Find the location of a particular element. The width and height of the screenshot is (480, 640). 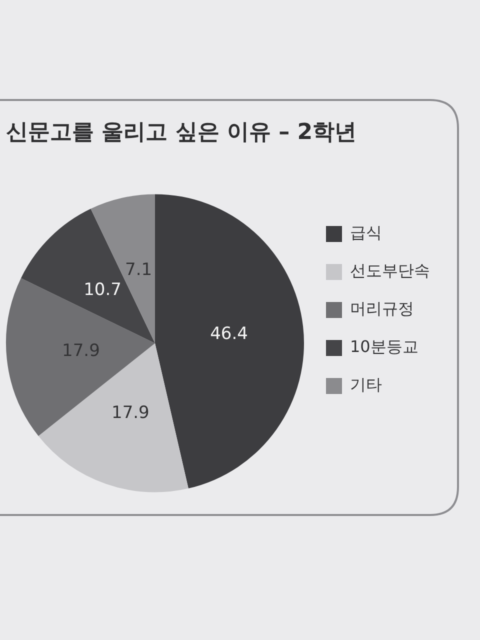

chart-title: 신문고를 울리고 싶은 이유 – 2학년 is located at coordinates (181, 132).